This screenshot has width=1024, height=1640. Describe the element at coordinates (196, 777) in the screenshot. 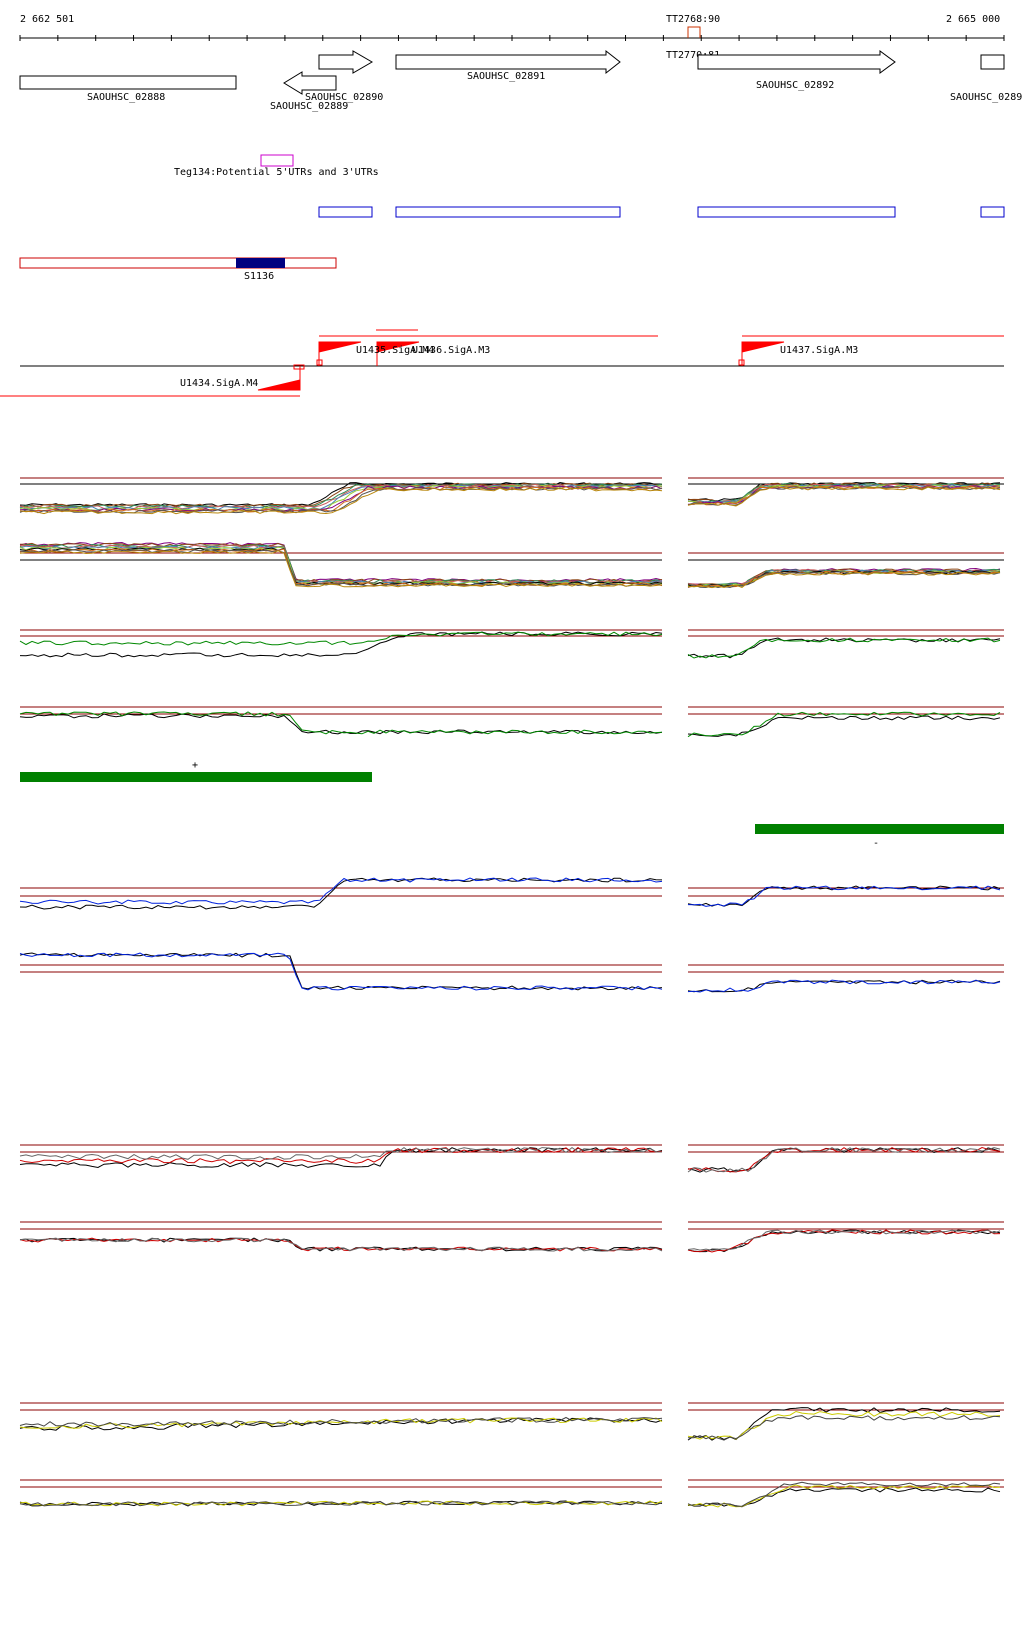

I see `segment-plus` at that location.